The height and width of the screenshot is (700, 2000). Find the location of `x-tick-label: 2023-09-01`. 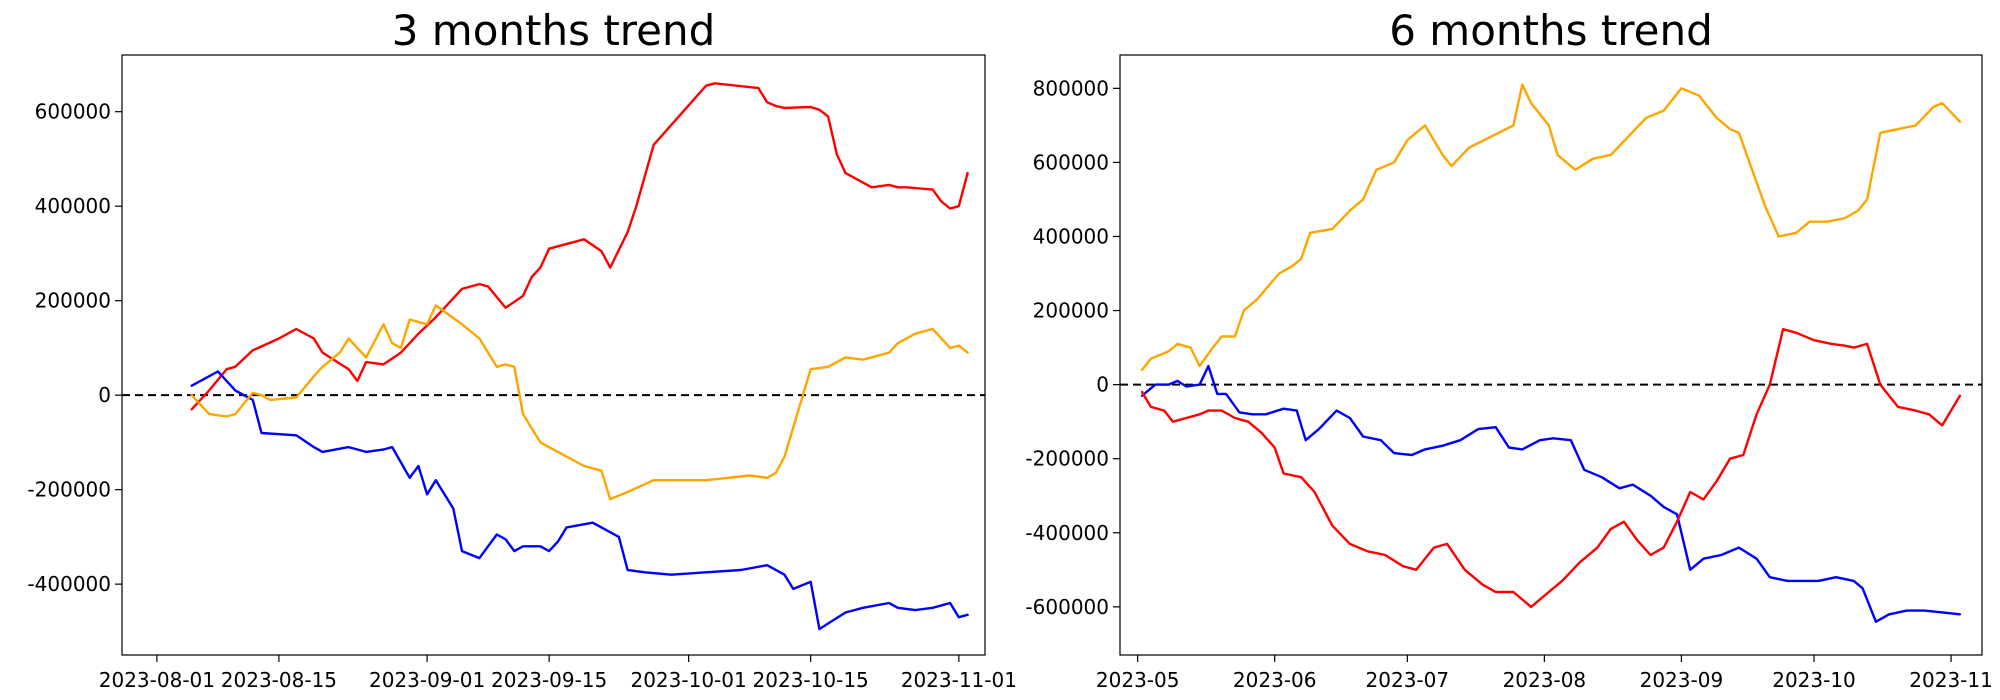

x-tick-label: 2023-09-01 is located at coordinates (427, 680).